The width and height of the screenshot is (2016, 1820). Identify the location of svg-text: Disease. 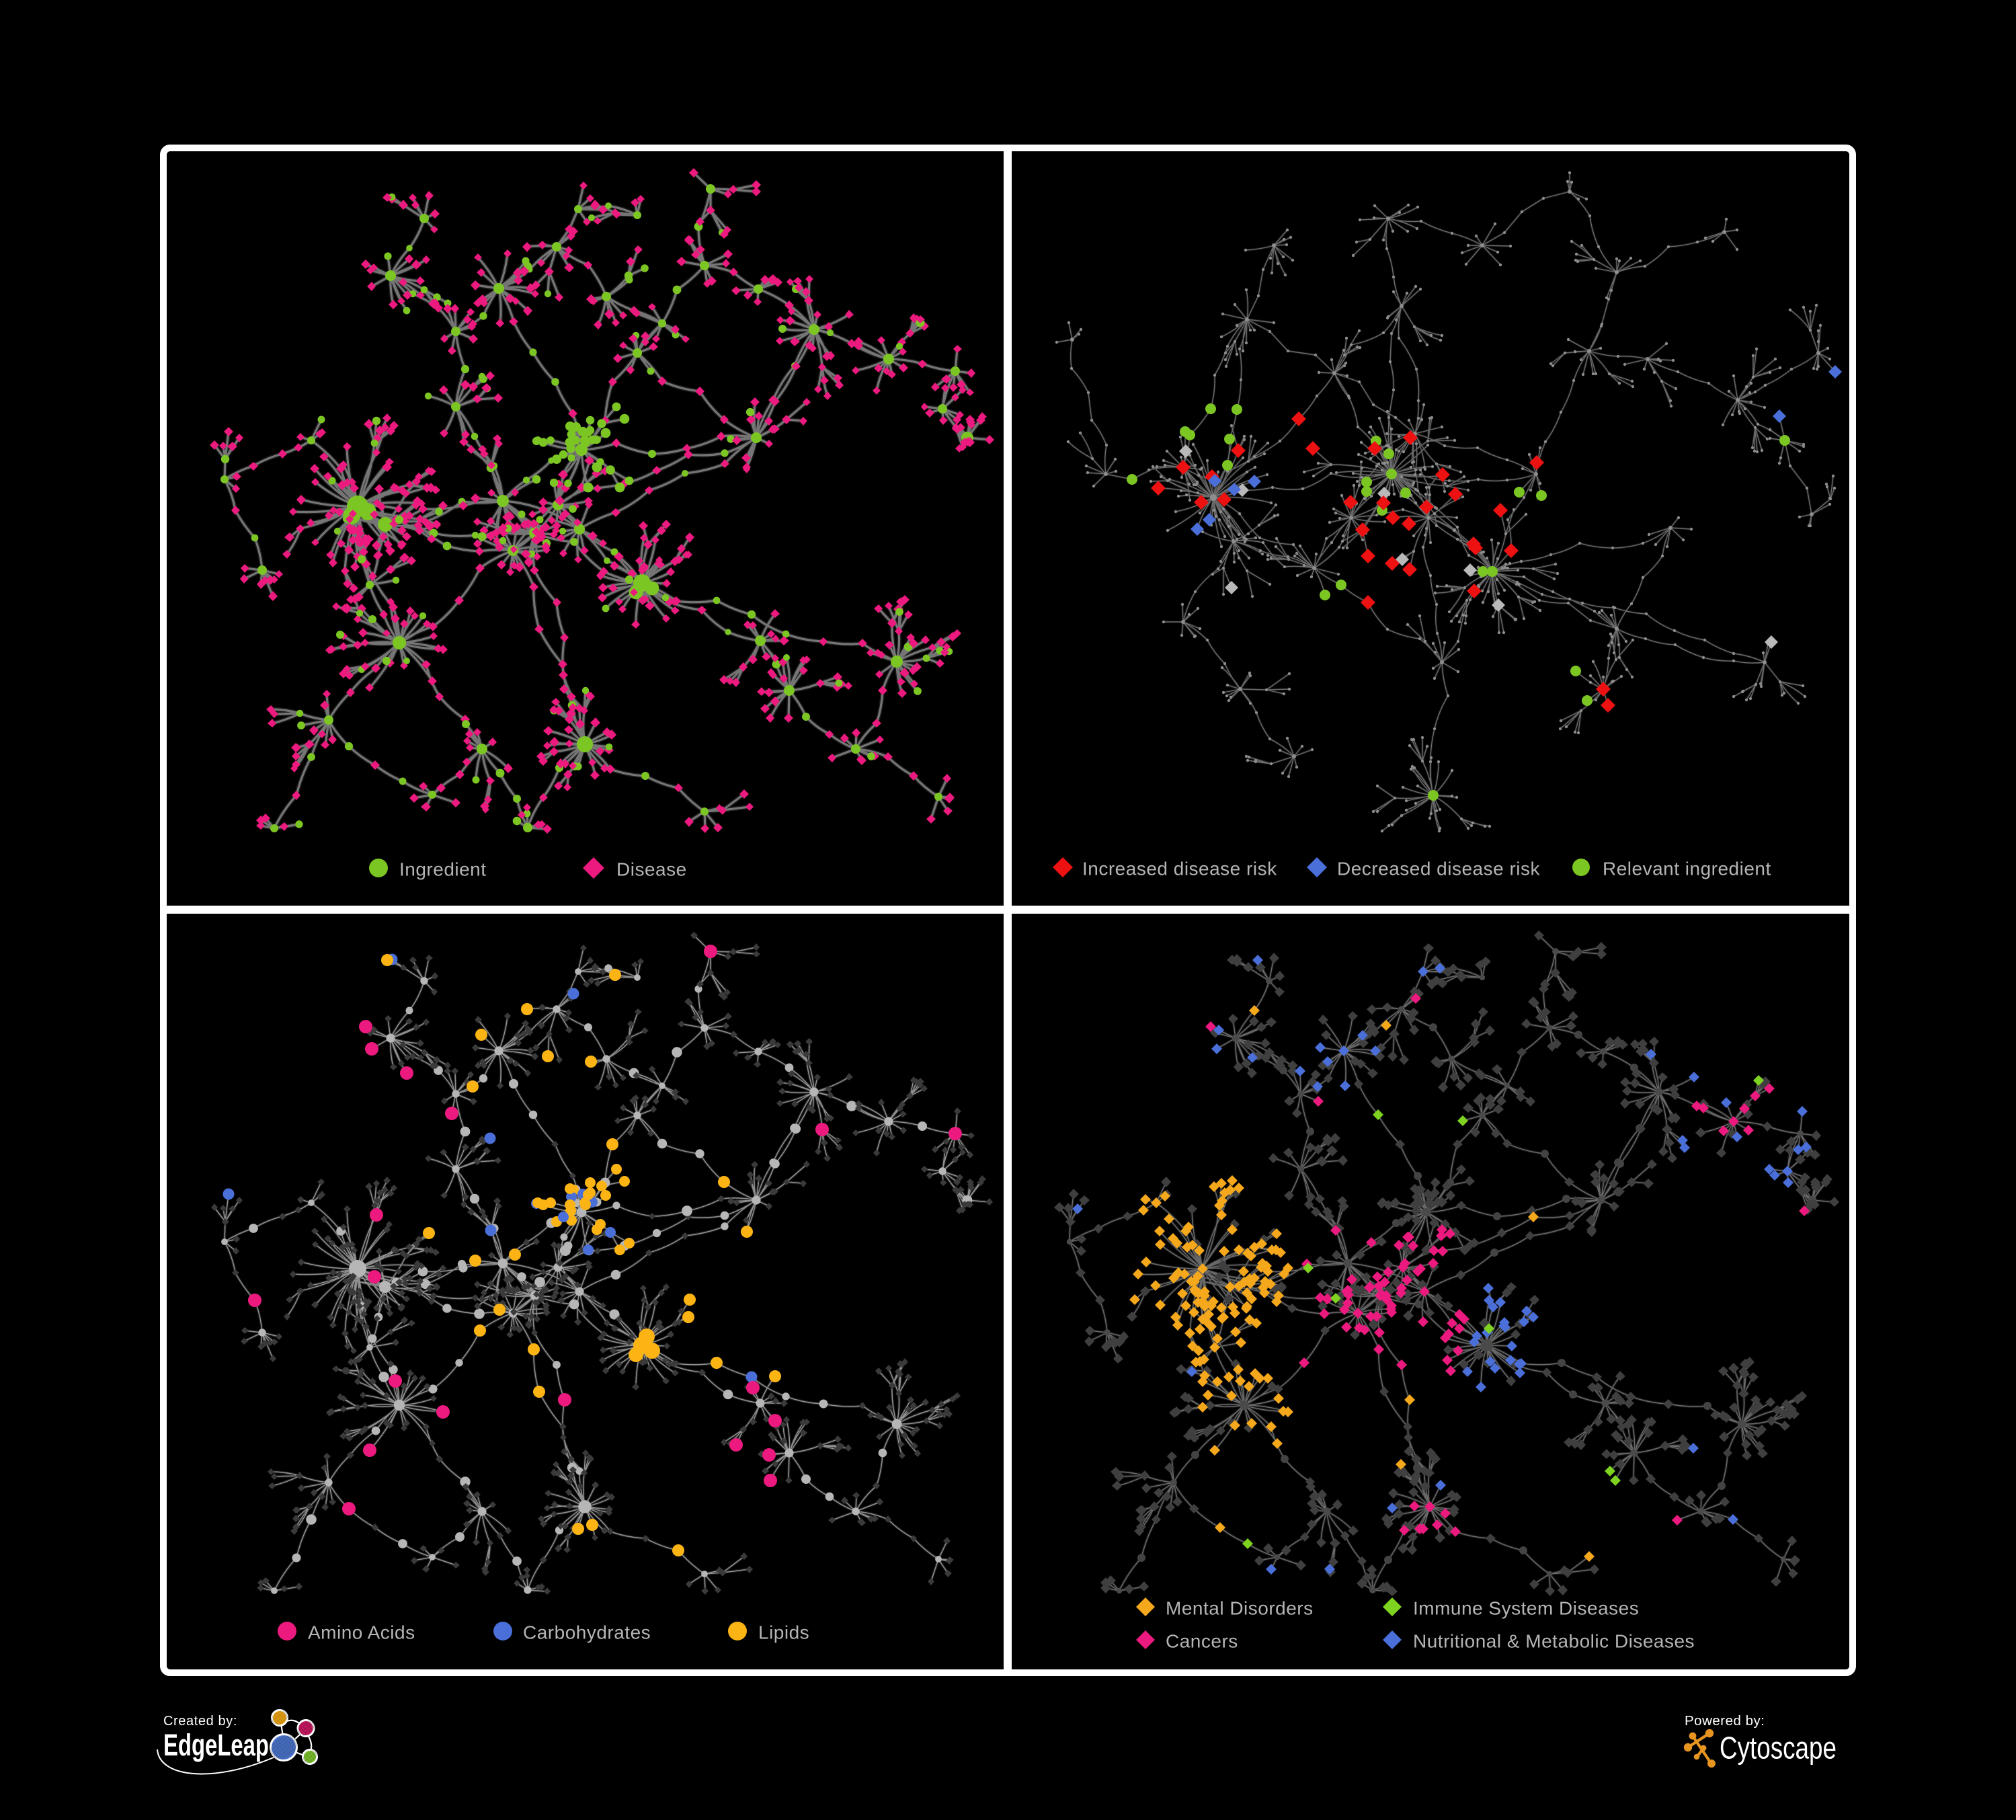
(651, 869).